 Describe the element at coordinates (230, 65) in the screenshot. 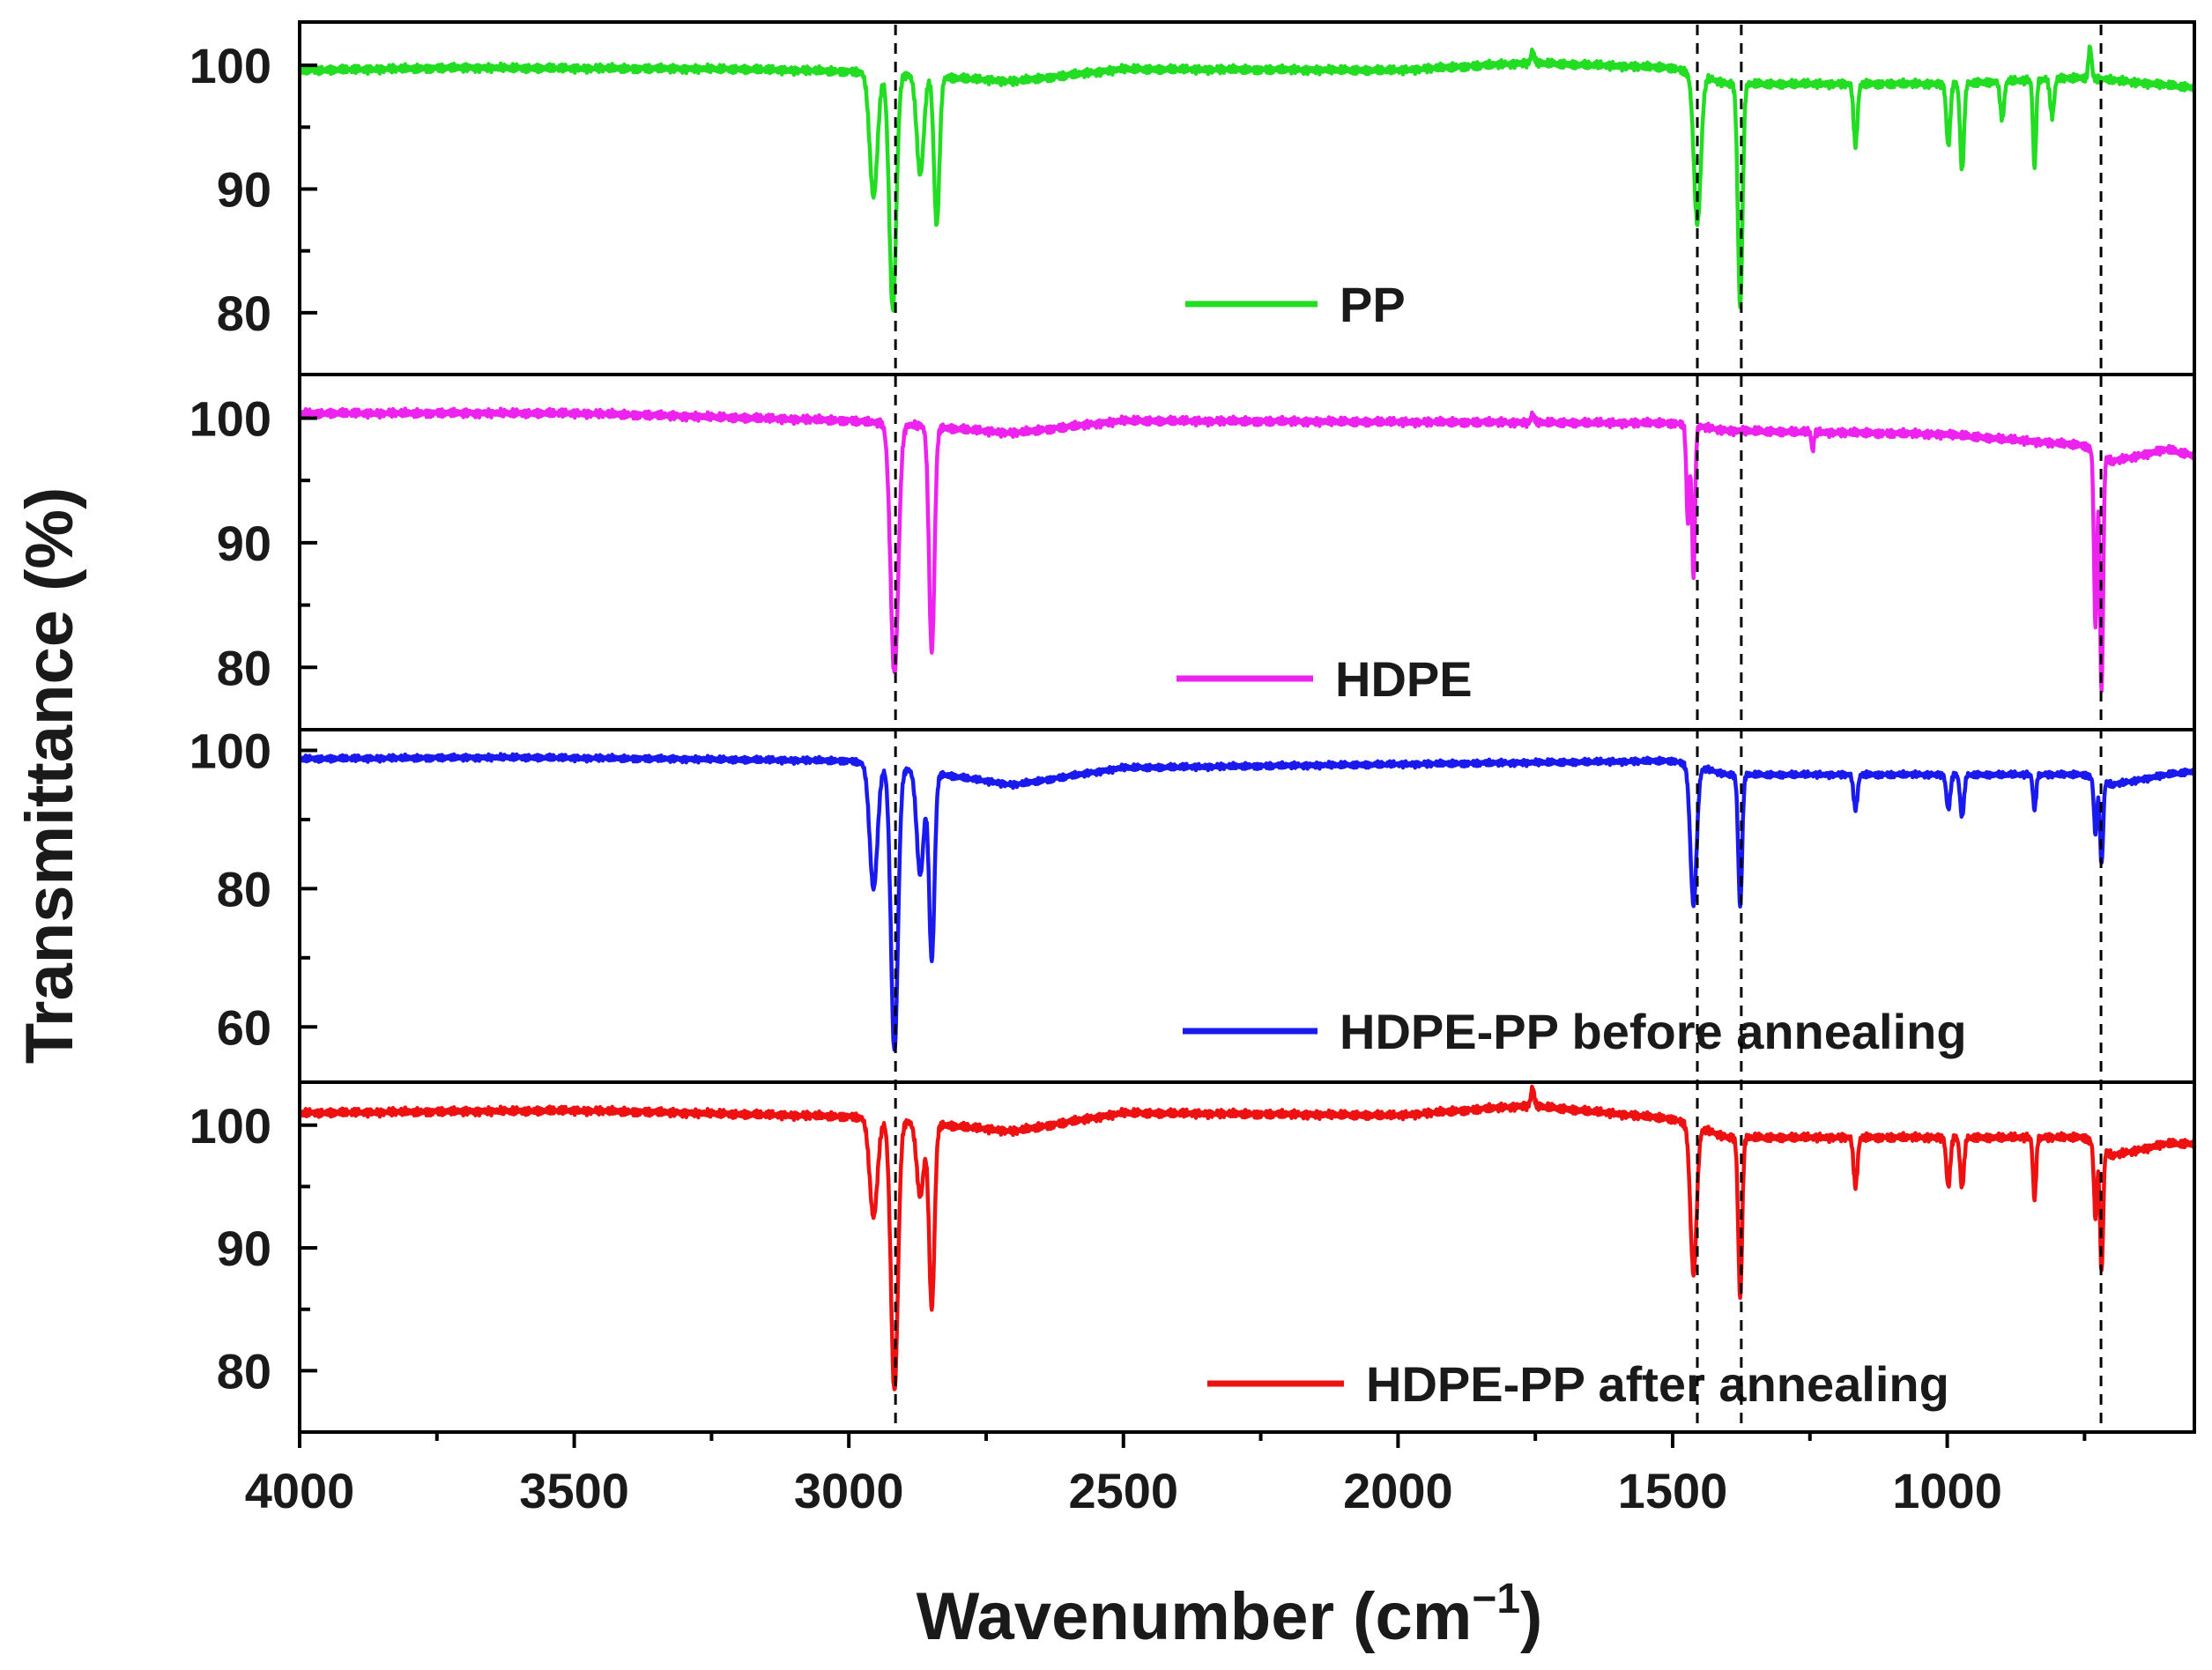

I see `y-tick-label-1-0: 100` at that location.